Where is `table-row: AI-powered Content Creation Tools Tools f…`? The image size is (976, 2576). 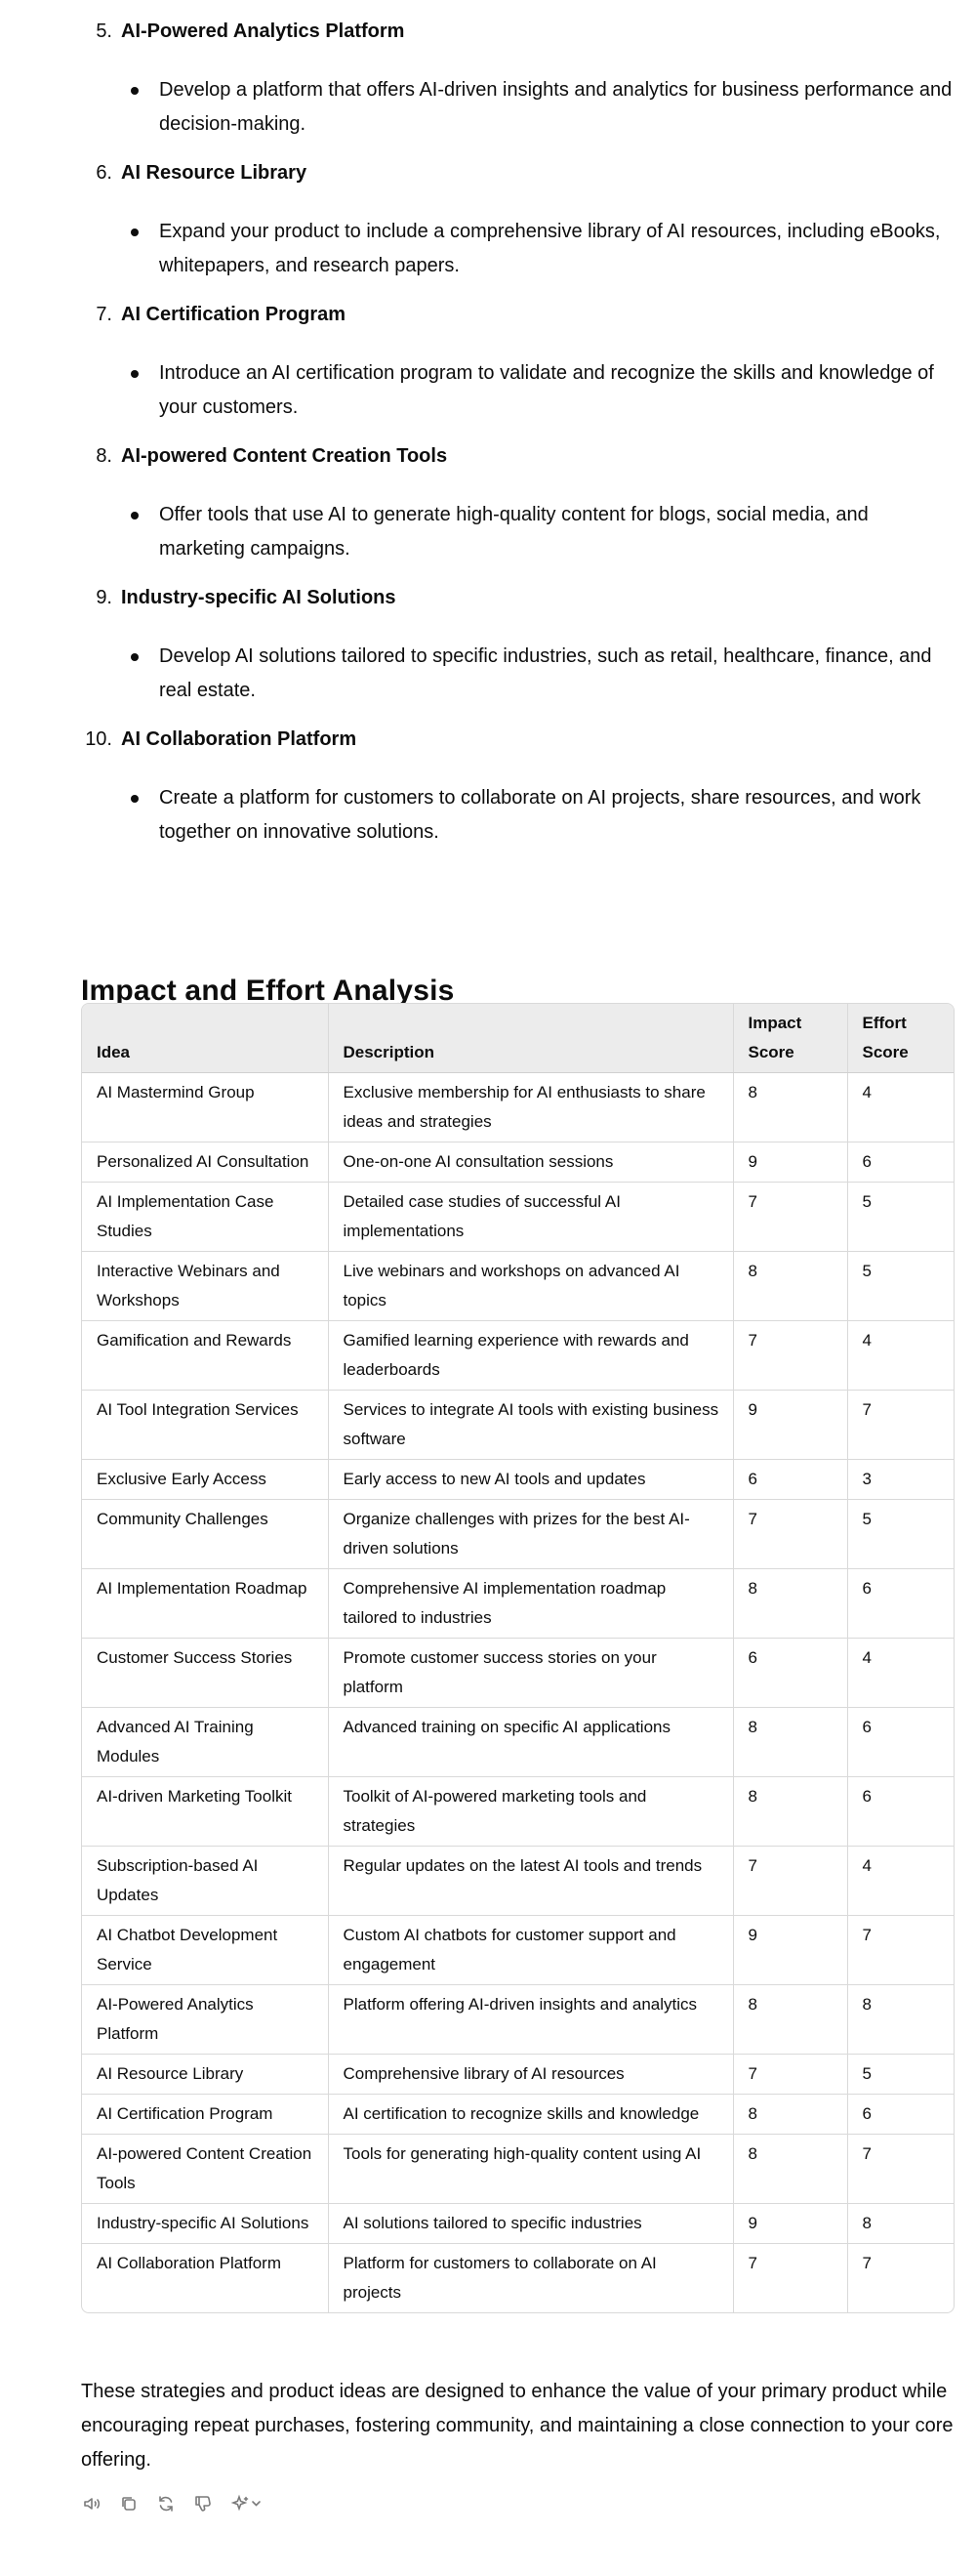
table-row: AI-powered Content Creation Tools Tools f… is located at coordinates (518, 2169).